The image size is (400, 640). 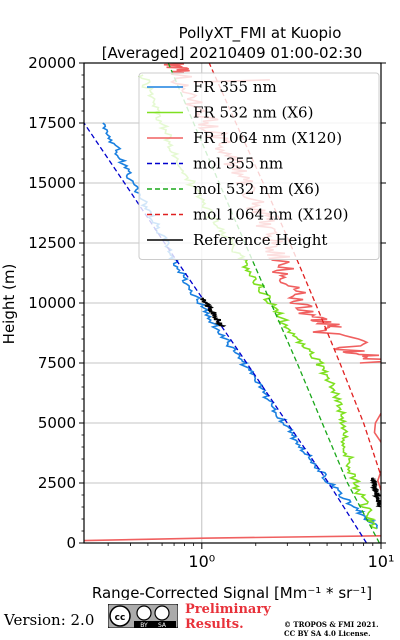 I want to click on y-tick-label-2: 5000, so click(x=57, y=423).